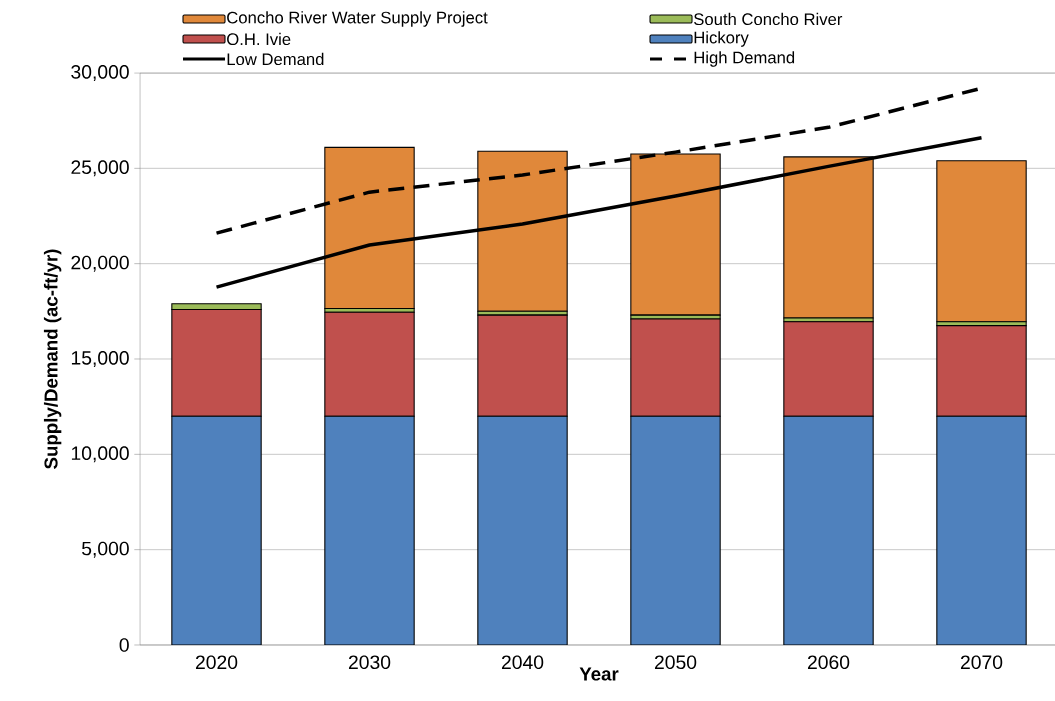 This screenshot has height=701, width=1055. I want to click on x-tick-label: 2020, so click(216, 662).